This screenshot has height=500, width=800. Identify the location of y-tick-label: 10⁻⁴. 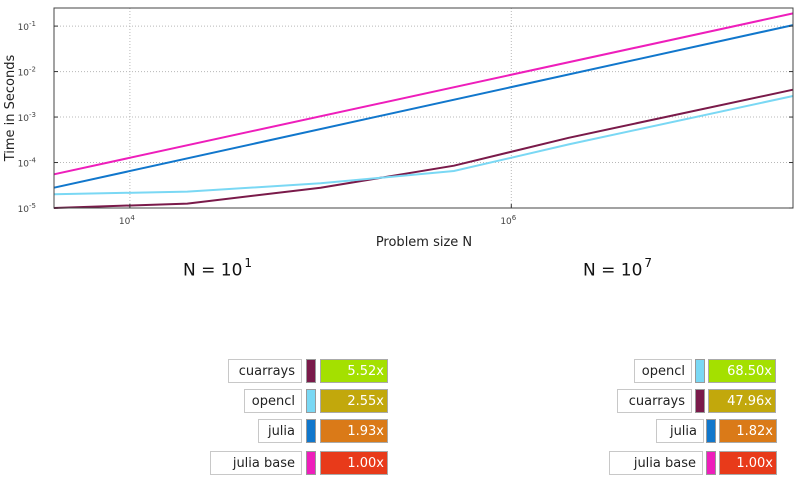
(27, 163).